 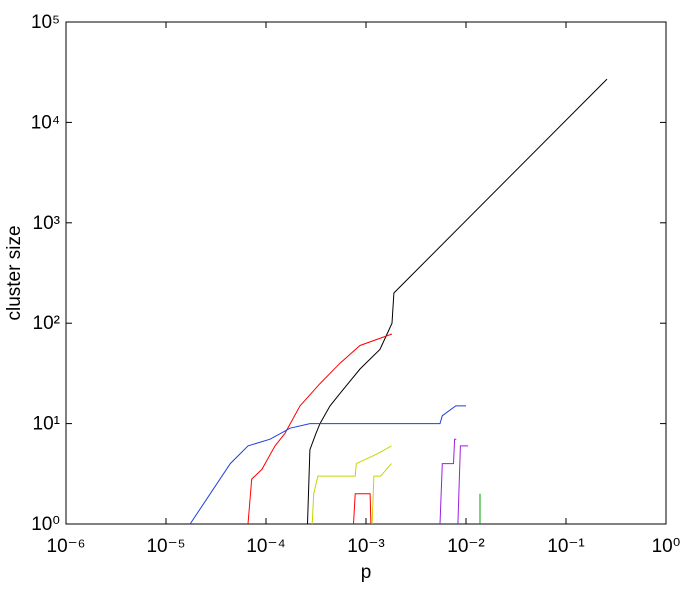 What do you see at coordinates (466, 546) in the screenshot?
I see `x-tick-label: 10⁻²` at bounding box center [466, 546].